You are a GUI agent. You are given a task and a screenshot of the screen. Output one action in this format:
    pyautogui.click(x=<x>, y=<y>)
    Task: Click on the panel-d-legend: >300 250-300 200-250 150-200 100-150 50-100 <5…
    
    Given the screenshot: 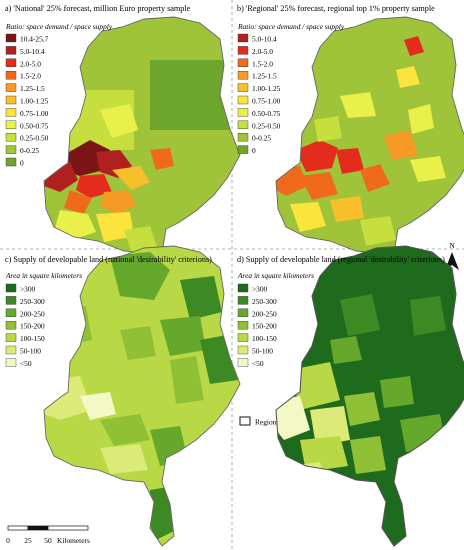 What is the action you would take?
    pyautogui.click(x=257, y=325)
    